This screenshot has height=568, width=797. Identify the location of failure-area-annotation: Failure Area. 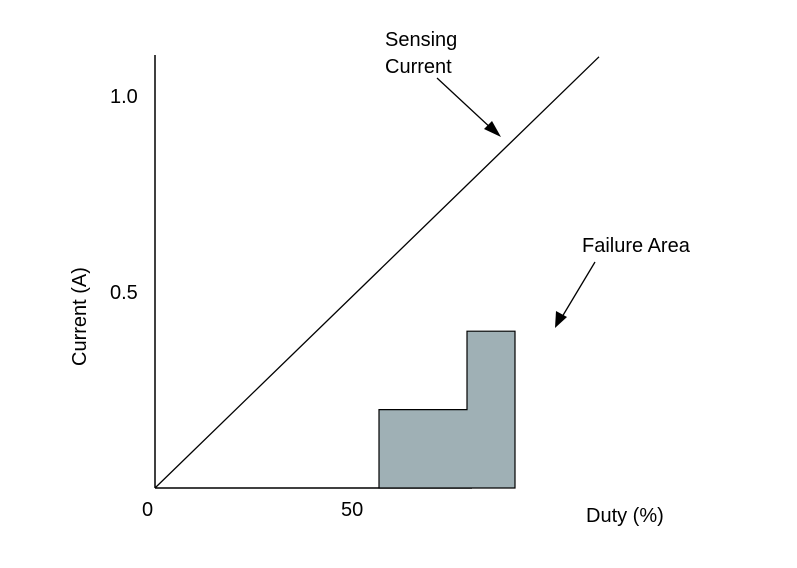
(636, 246).